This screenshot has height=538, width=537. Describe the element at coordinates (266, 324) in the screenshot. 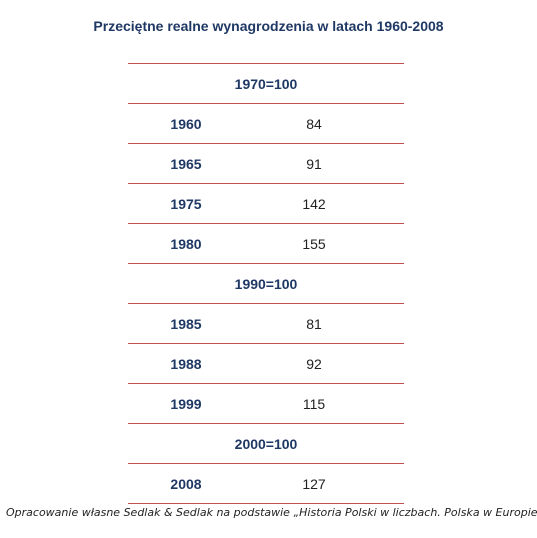

I see `table-row: 1985 81` at that location.